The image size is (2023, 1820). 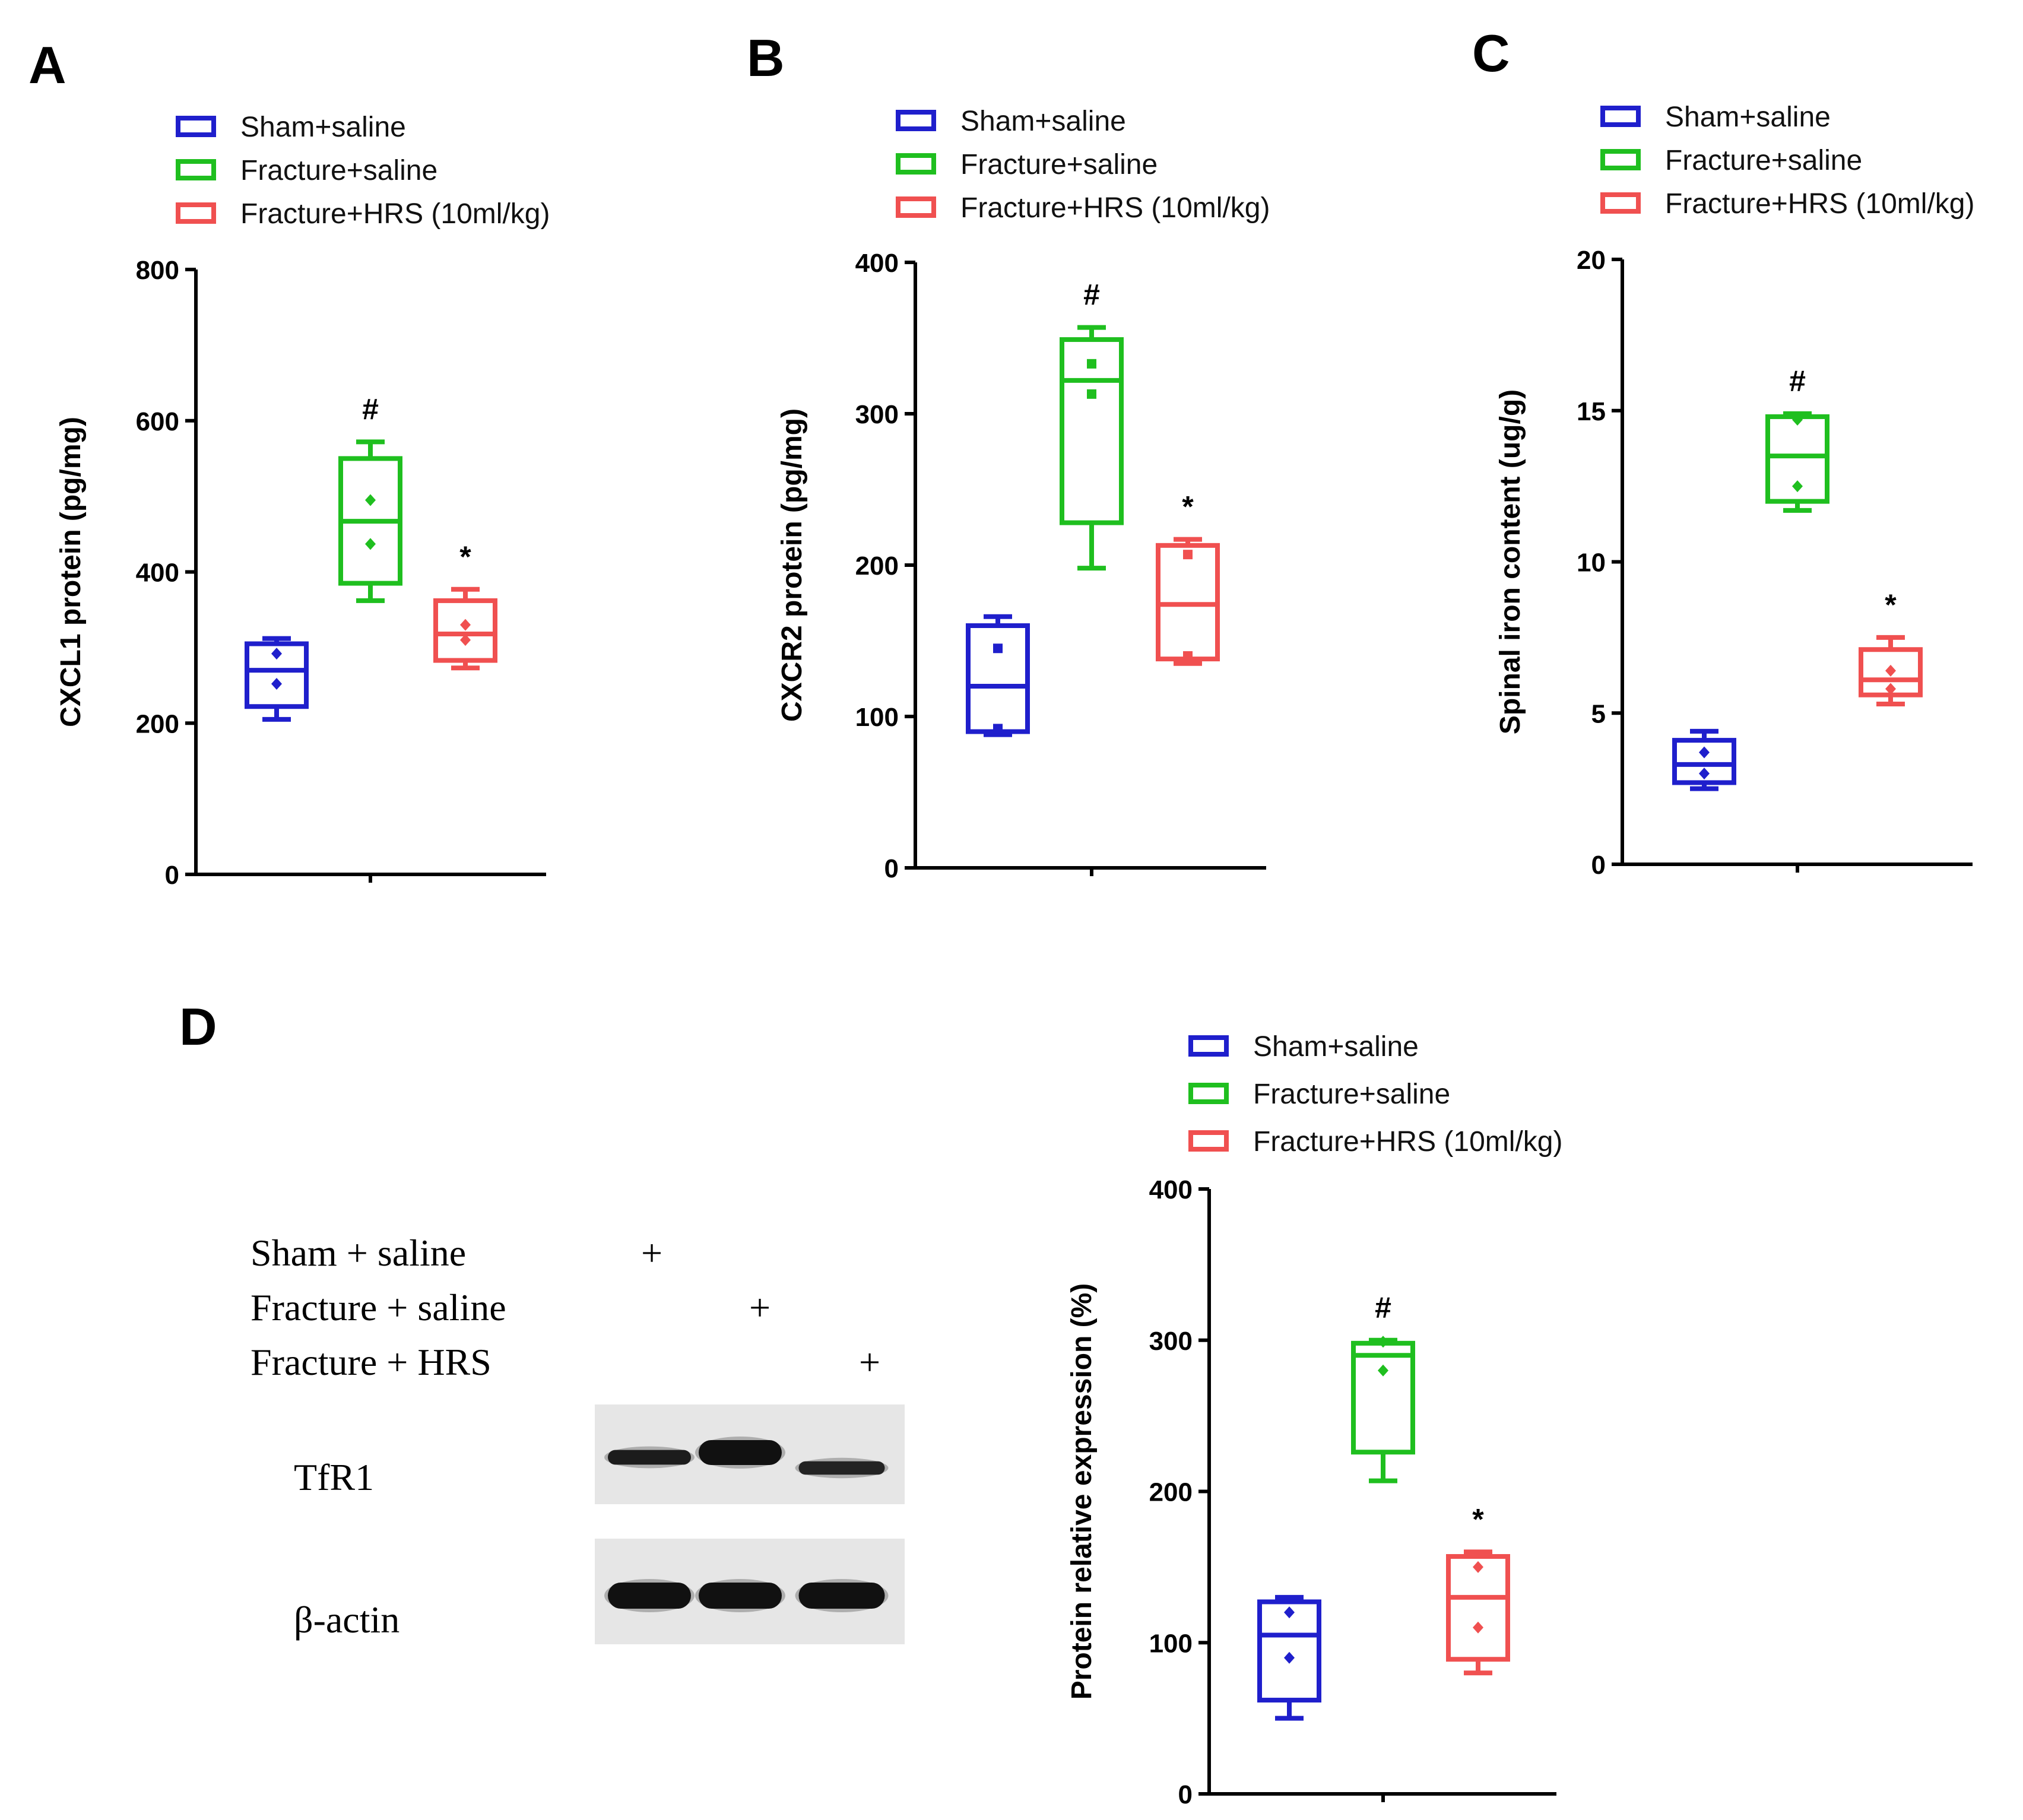 I want to click on panel-letter-d: D, so click(x=198, y=1026).